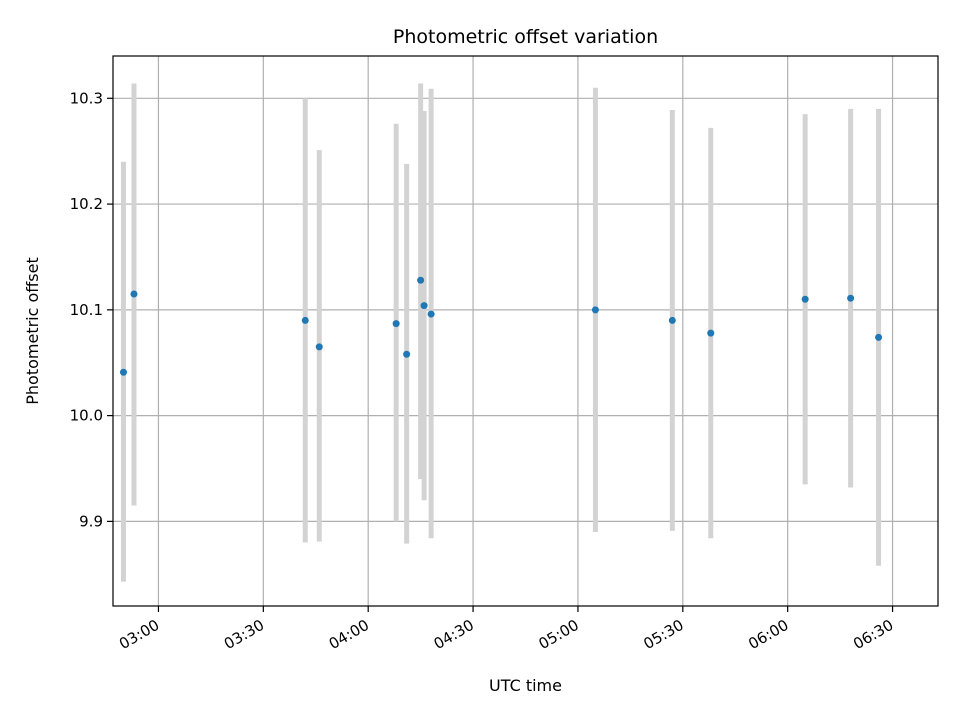 This screenshot has height=720, width=960. Describe the element at coordinates (86, 204) in the screenshot. I see `y-tick-label: 10.2` at that location.